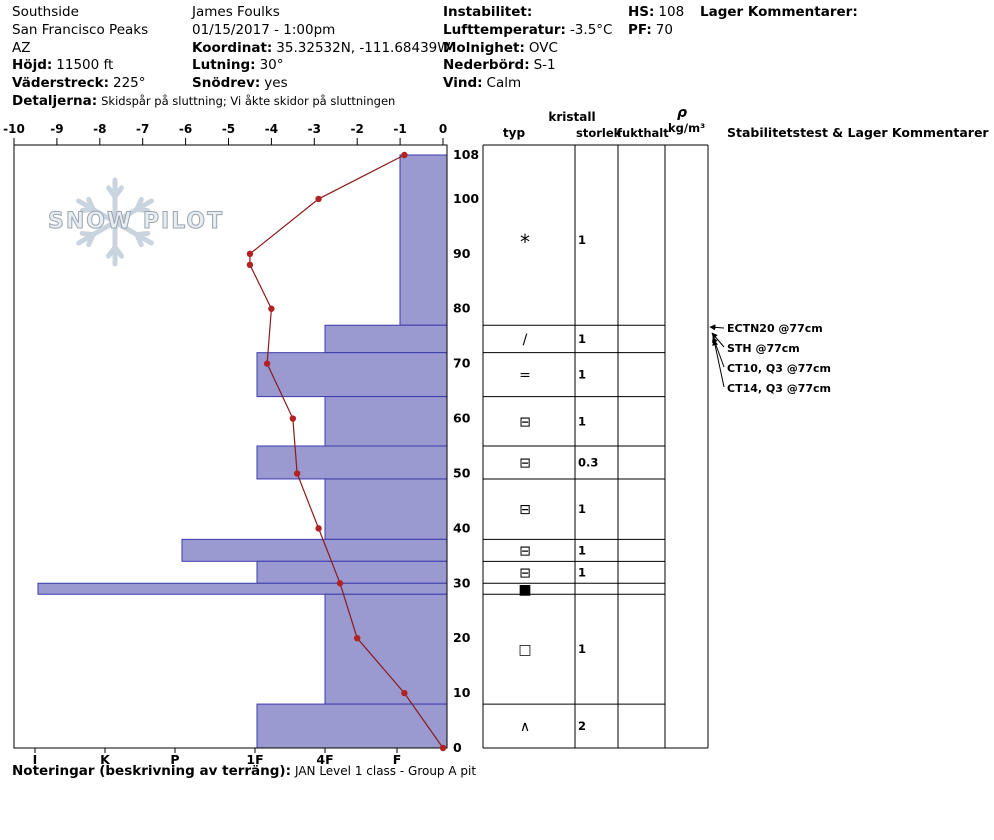 This screenshot has width=994, height=840. I want to click on snowflake-icon, so click(115, 222).